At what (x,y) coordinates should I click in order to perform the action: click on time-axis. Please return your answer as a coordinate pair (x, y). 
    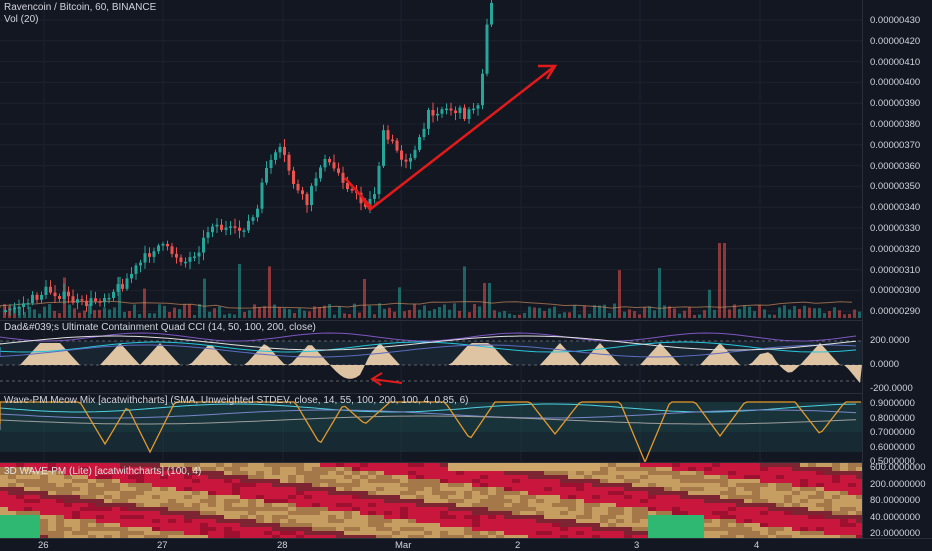
    Looking at the image, I should click on (466, 544).